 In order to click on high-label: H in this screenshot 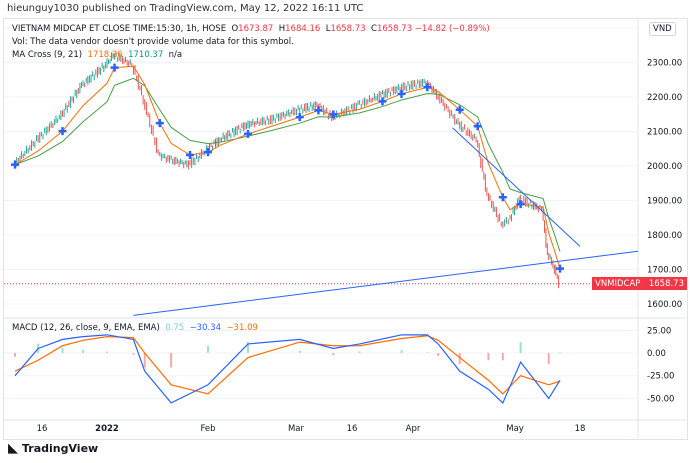, I will do `click(282, 29)`.